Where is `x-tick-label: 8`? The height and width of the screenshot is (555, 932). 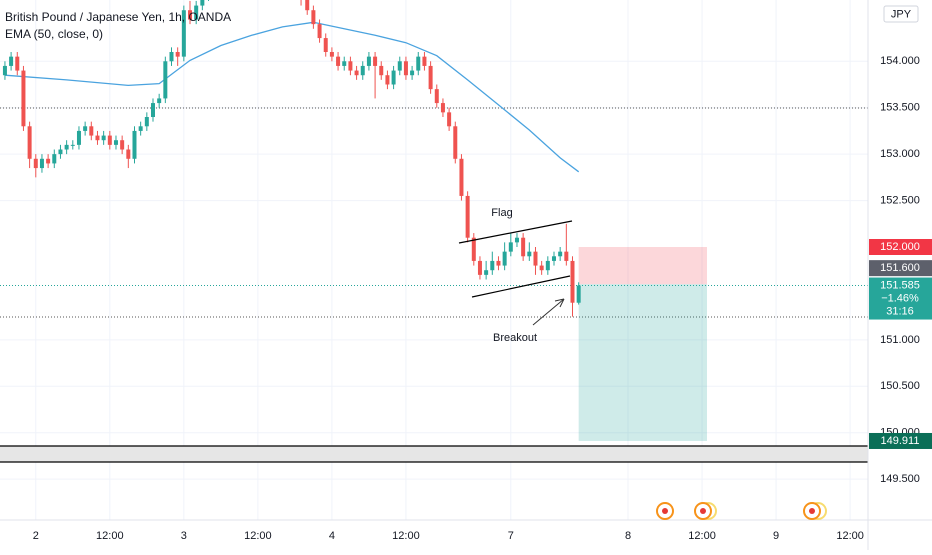 x-tick-label: 8 is located at coordinates (628, 536).